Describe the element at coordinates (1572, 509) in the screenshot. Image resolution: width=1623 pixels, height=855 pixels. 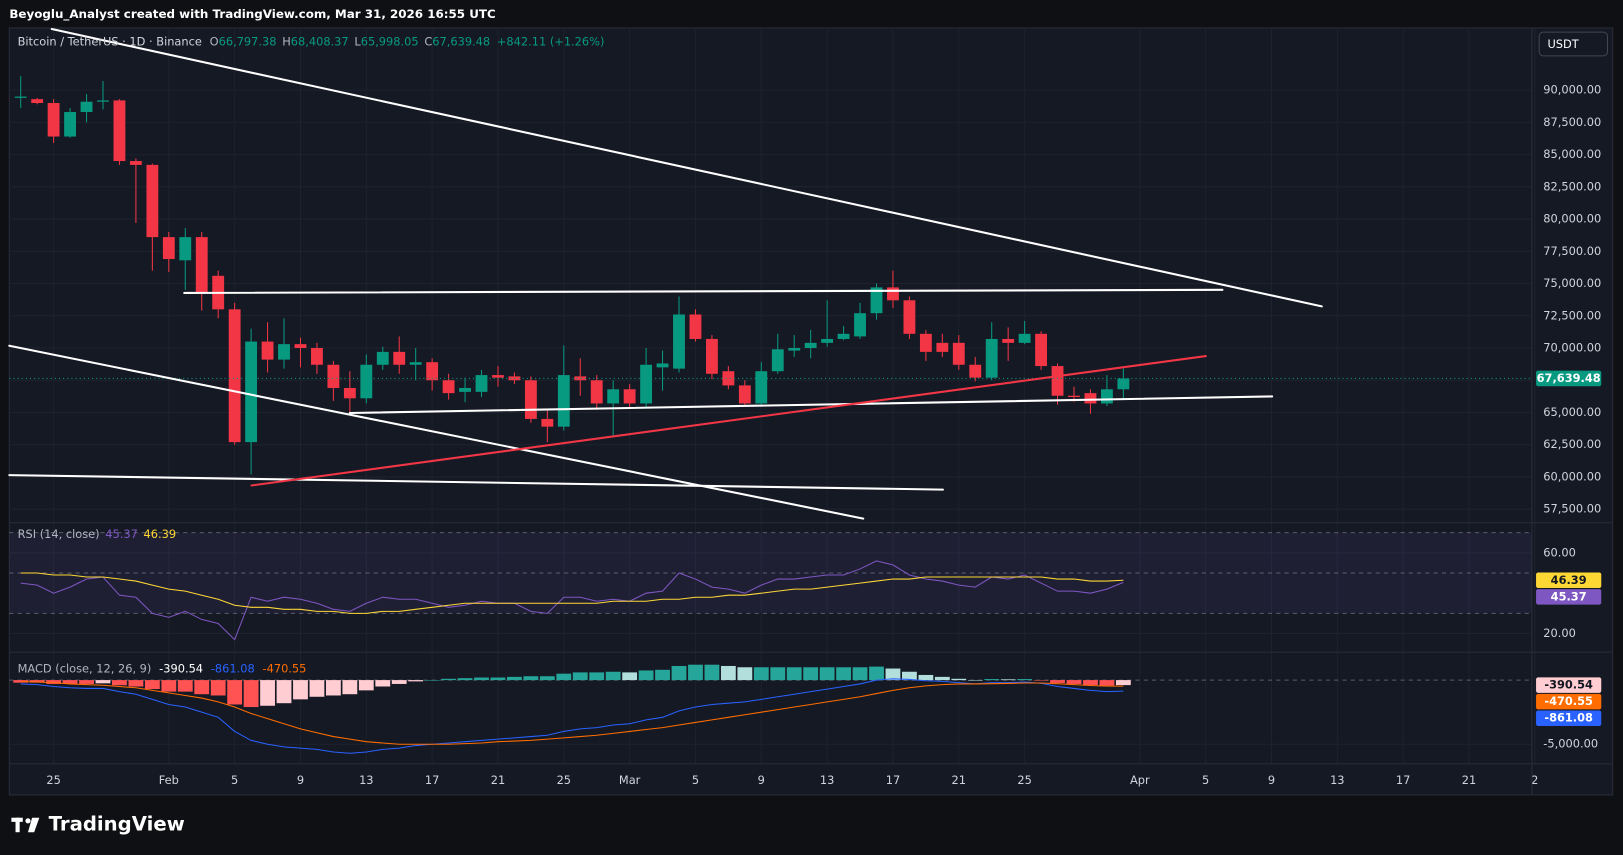
I see `y-tick-label: 57,500.00` at that location.